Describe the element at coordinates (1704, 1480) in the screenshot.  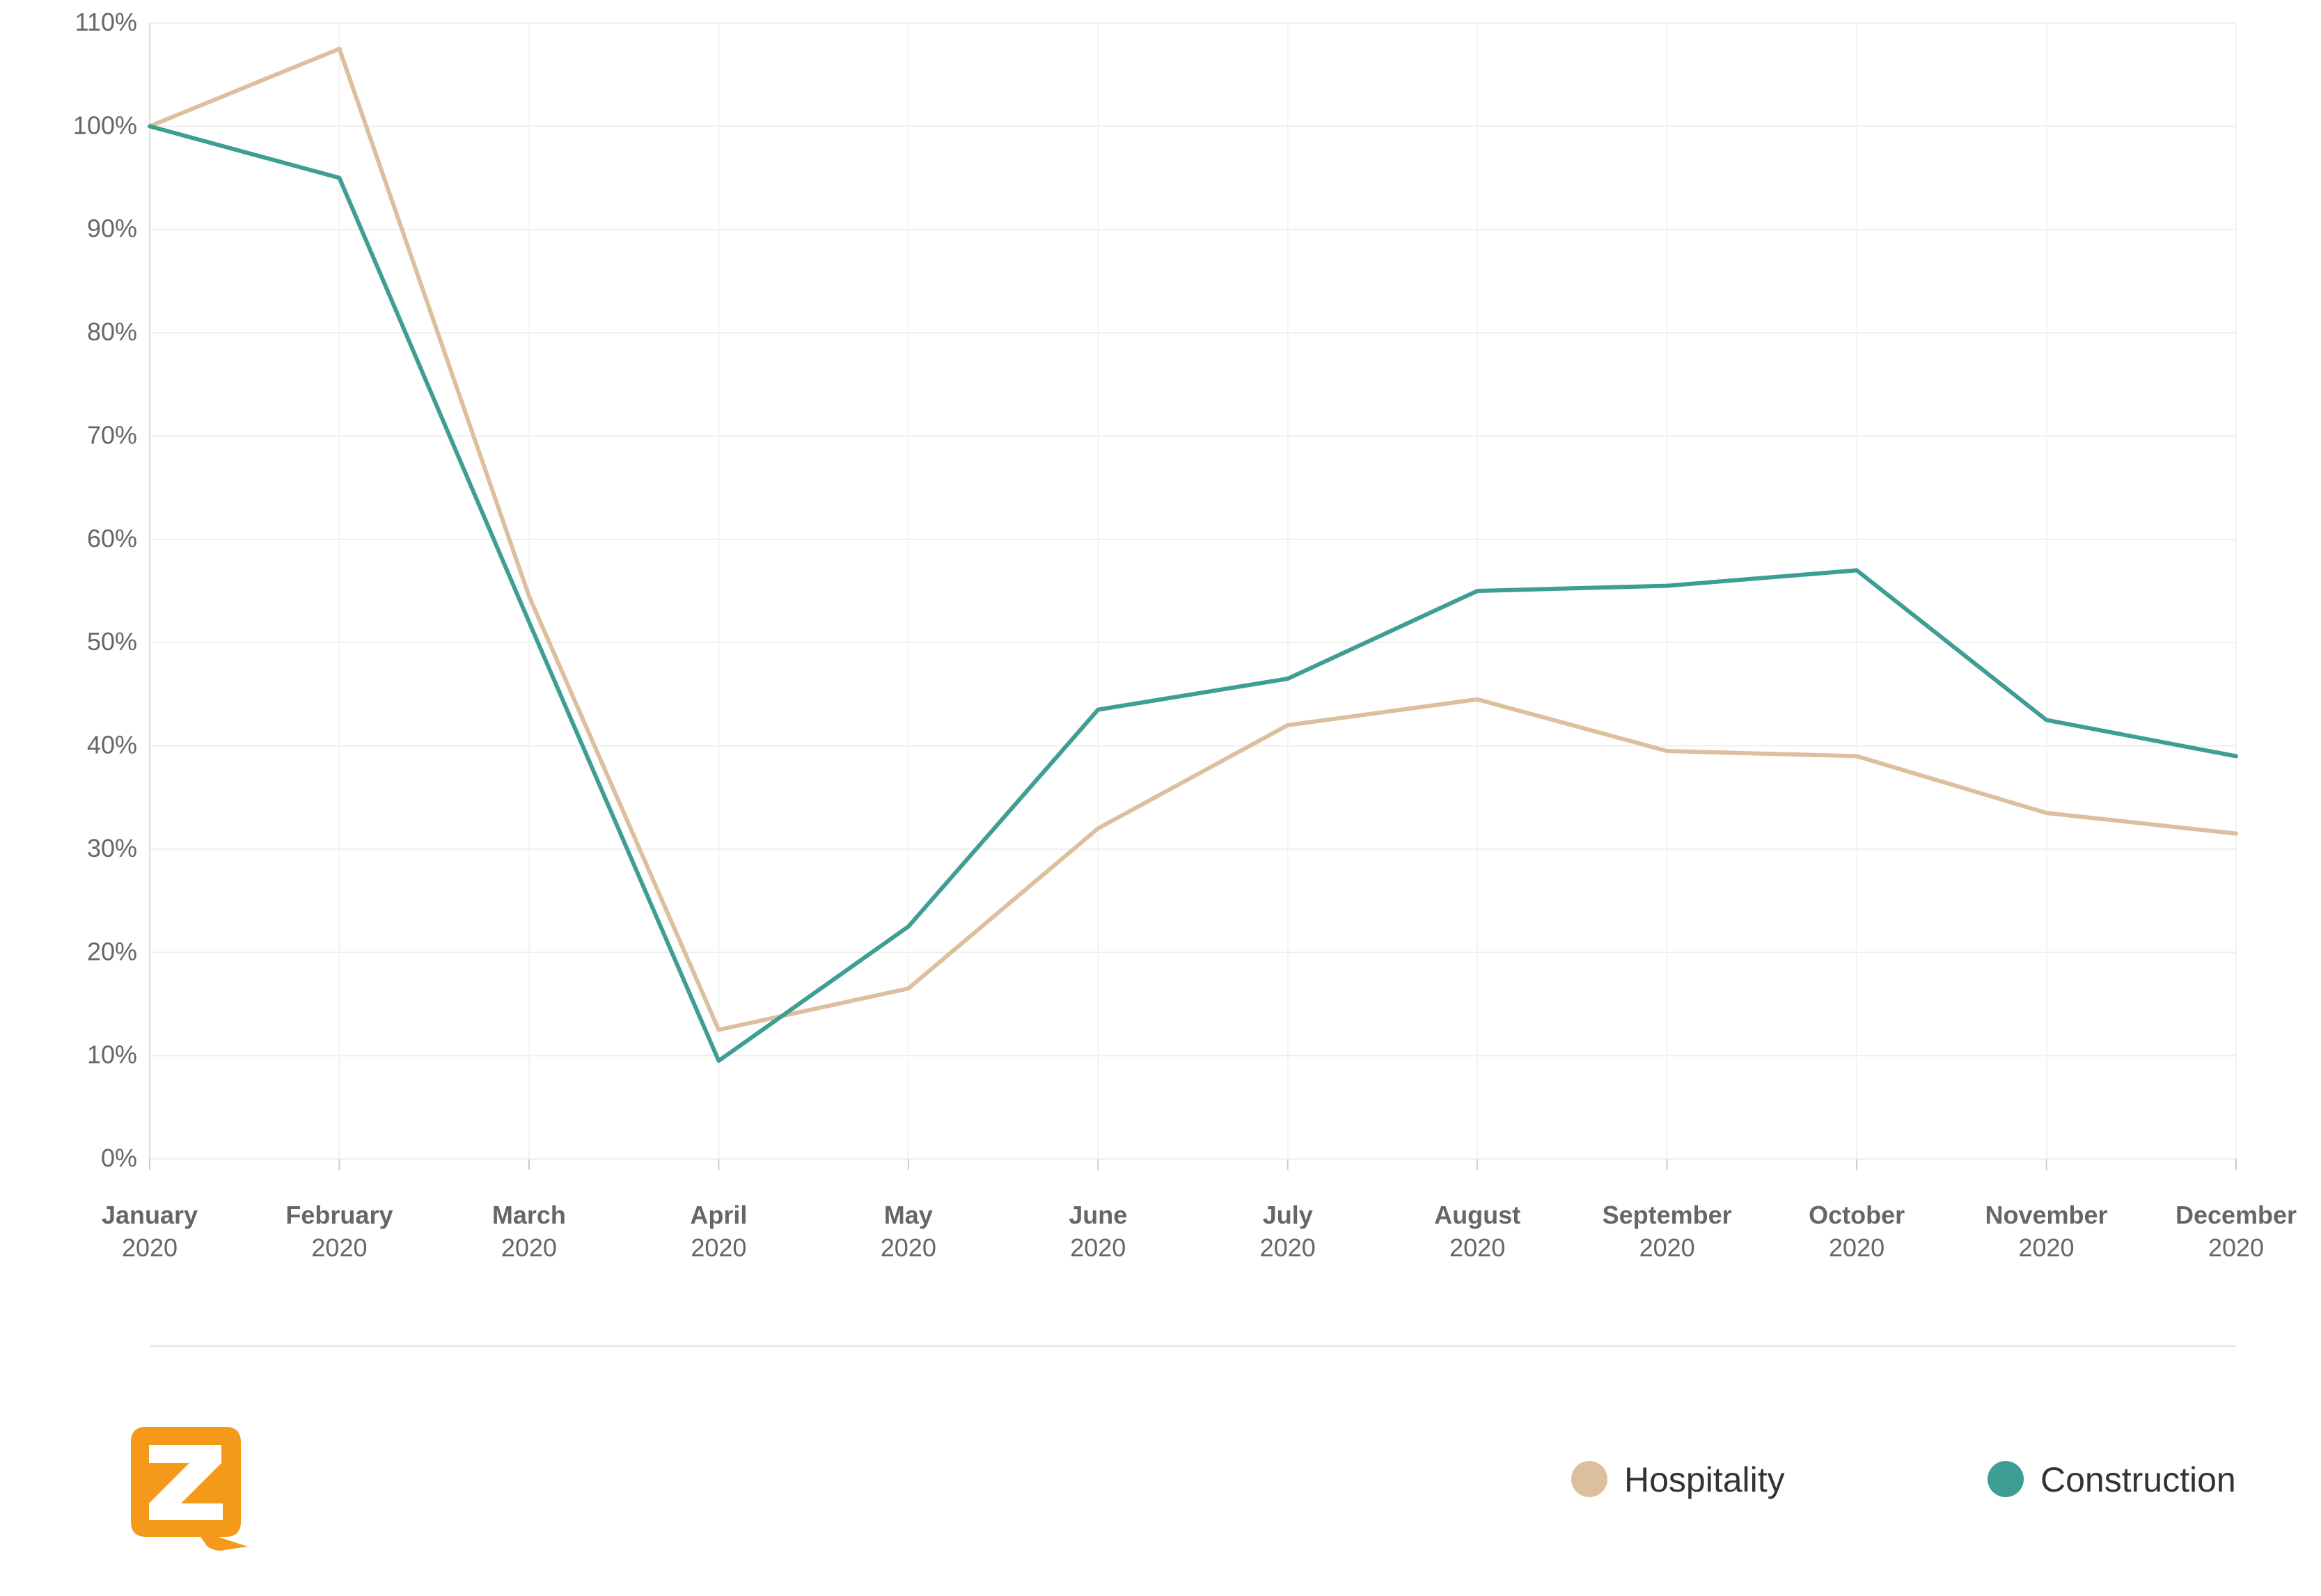
I see `legend-label-hospitality: Hospitality` at that location.